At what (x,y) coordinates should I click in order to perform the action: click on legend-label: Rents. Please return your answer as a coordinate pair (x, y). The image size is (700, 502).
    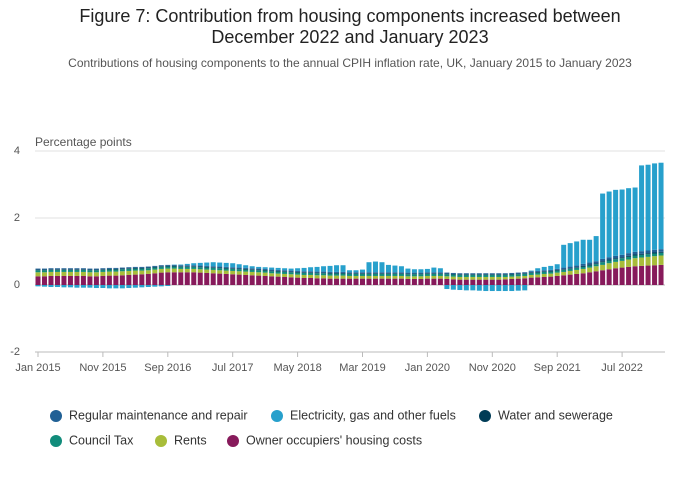
    Looking at the image, I should click on (190, 440).